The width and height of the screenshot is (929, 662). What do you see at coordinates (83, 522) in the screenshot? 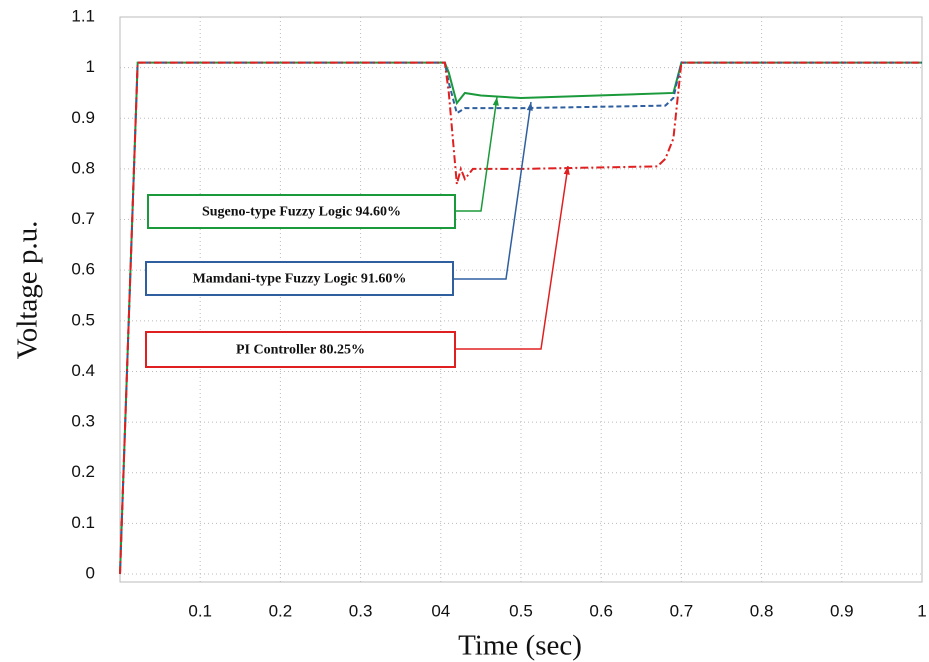
I see `y-tick-label: 0.1` at bounding box center [83, 522].